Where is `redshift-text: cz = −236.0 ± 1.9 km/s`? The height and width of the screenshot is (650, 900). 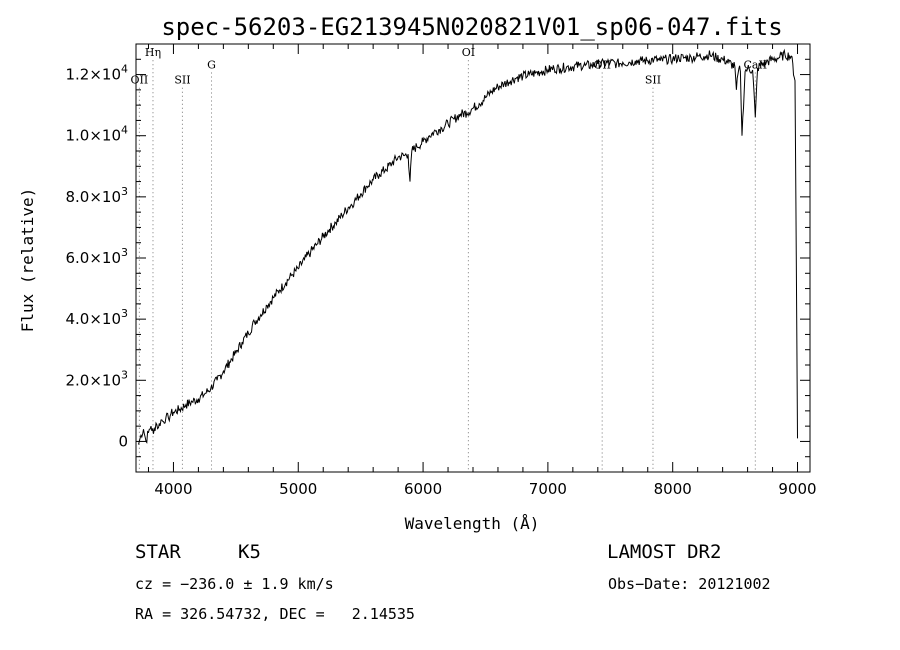 redshift-text: cz = −236.0 ± 1.9 km/s is located at coordinates (234, 584).